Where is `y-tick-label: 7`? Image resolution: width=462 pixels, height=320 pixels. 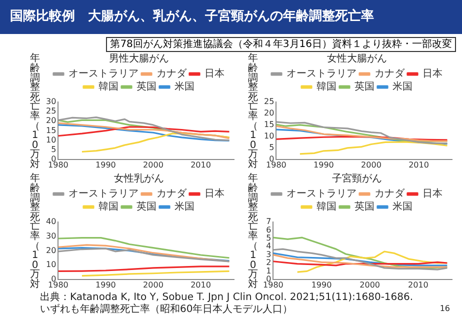
y-tick-label: 7 is located at coordinates (269, 221).